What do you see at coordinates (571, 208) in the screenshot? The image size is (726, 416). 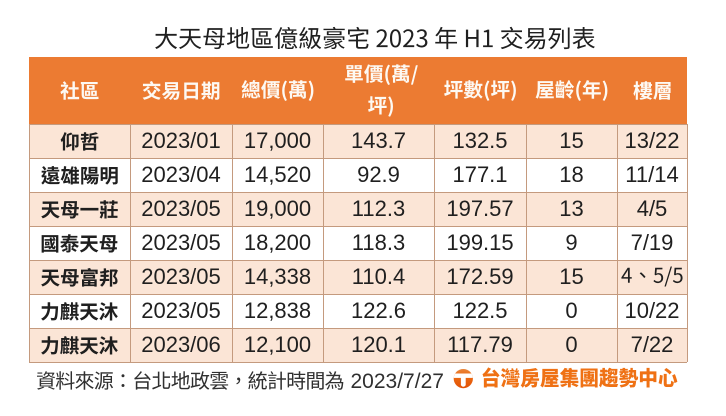 I see `svg-text: 13` at bounding box center [571, 208].